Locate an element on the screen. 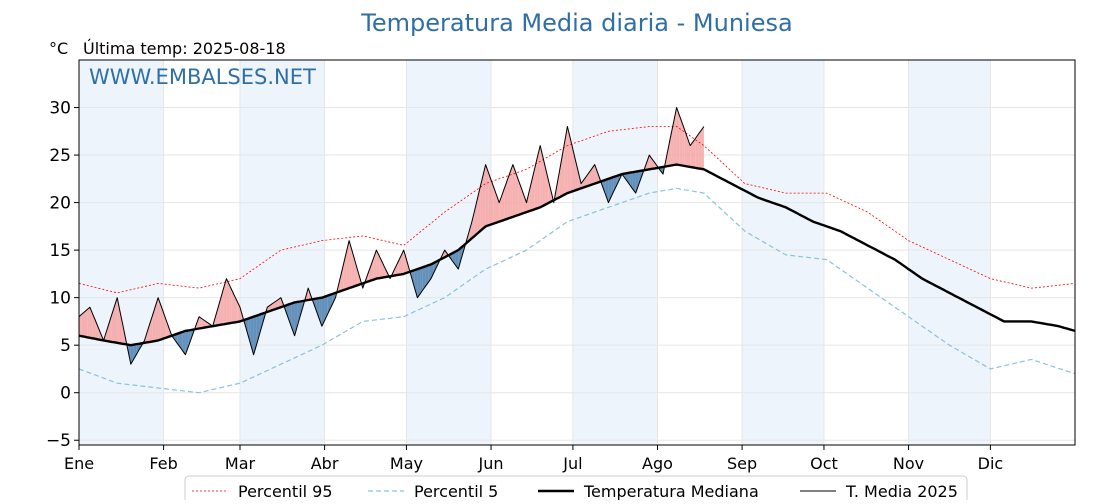 The image size is (1120, 504). y-tick-label: 25 is located at coordinates (60, 156).